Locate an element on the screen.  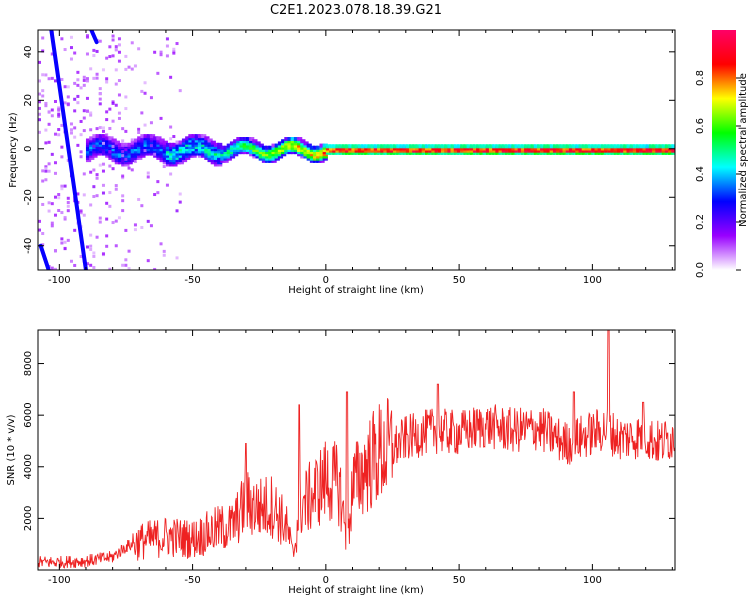
colorbar-tick-label: 0.4 is located at coordinates (700, 174).